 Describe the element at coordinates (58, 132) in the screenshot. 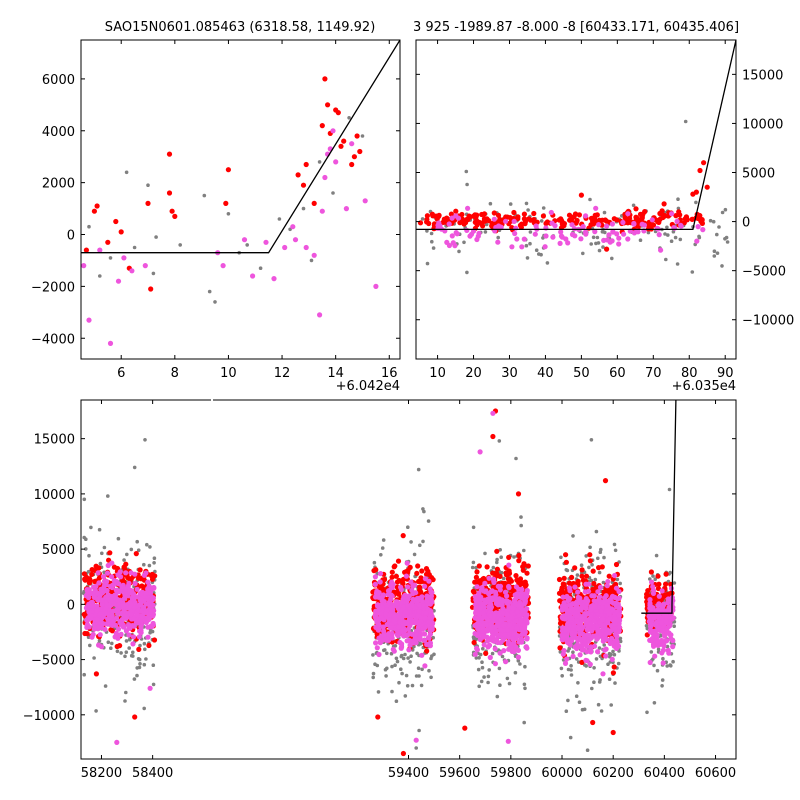

I see `y-tick-label: 4000` at that location.